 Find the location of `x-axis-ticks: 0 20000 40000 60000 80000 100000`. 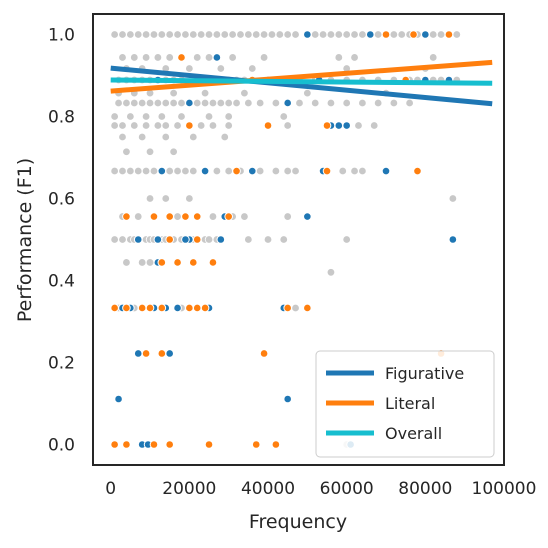

x-axis-ticks: 0 20000 40000 60000 80000 100000 is located at coordinates (320, 489).